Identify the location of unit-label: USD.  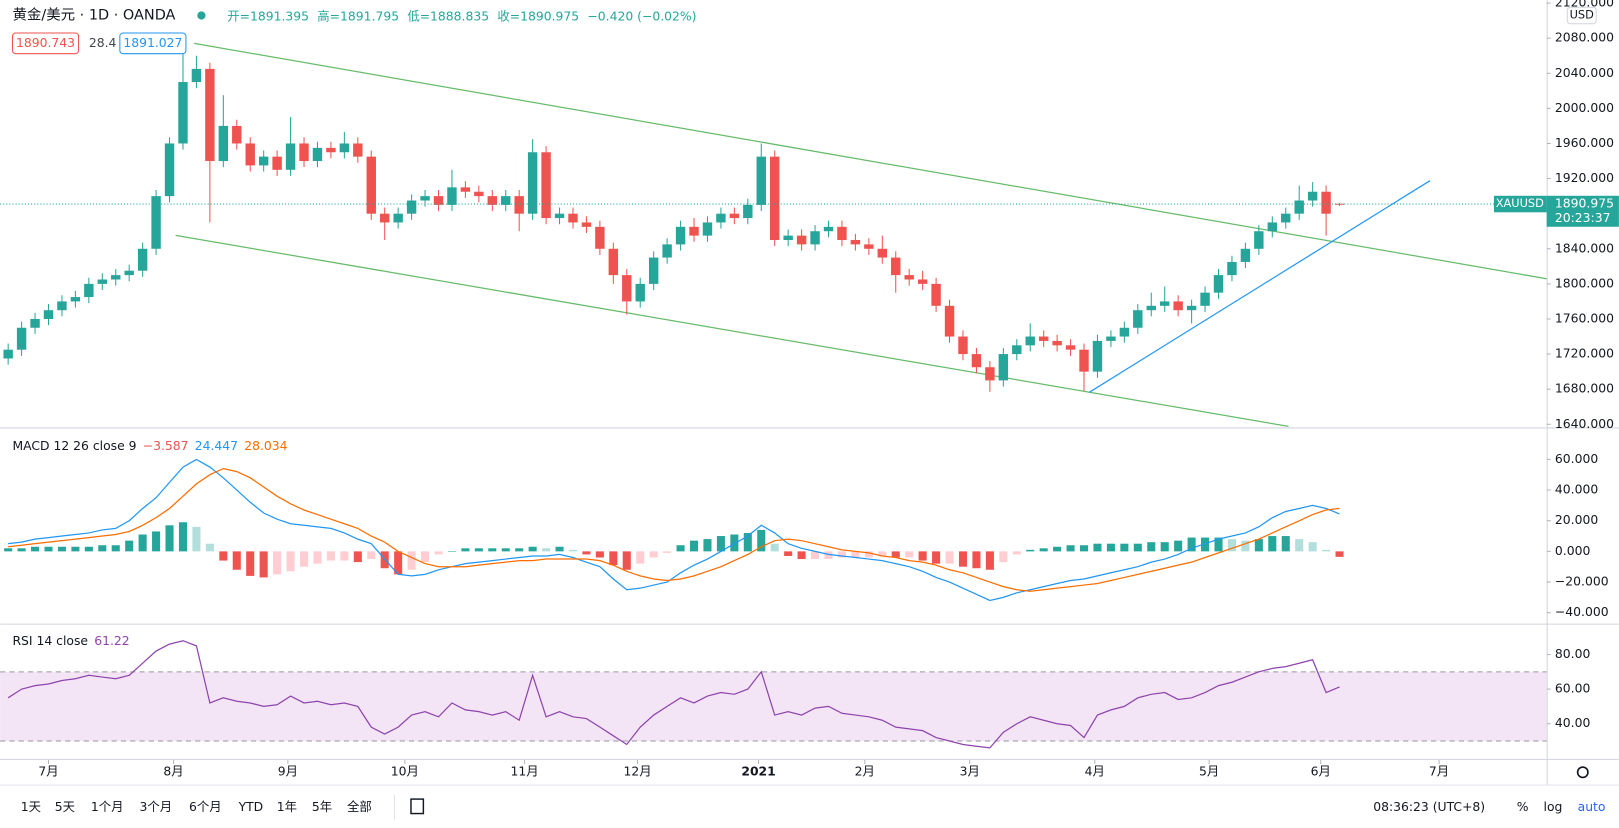
(1582, 14).